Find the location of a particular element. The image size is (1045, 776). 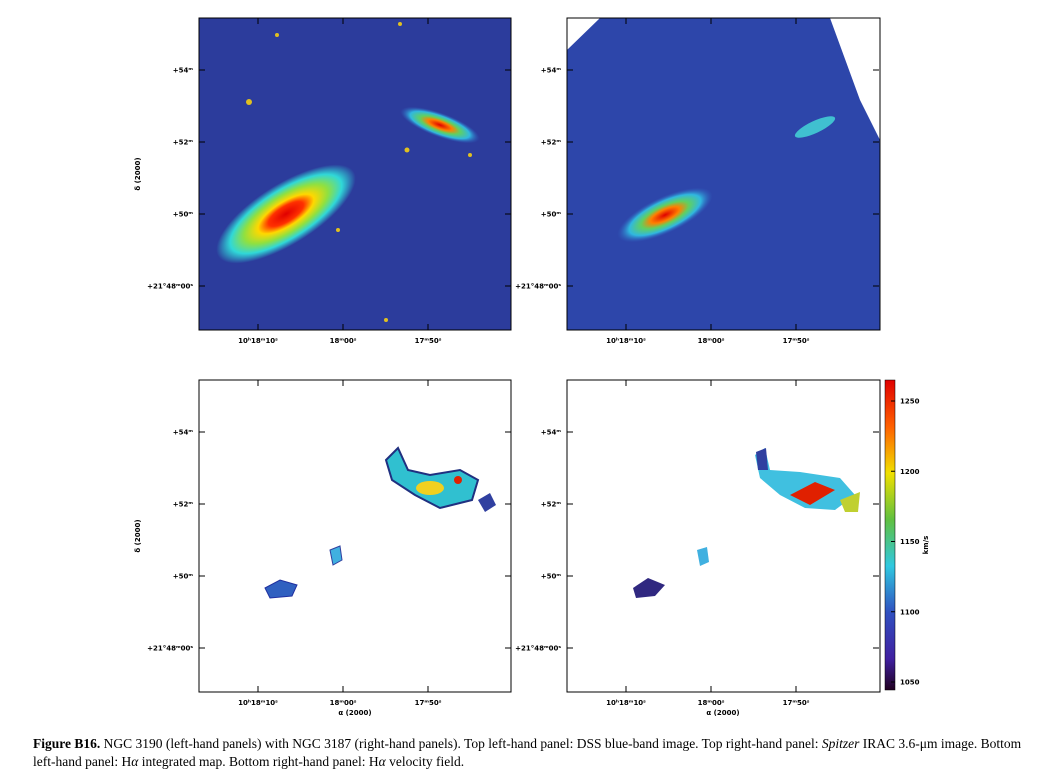

colorbar-tick-label: 1250 is located at coordinates (910, 402).